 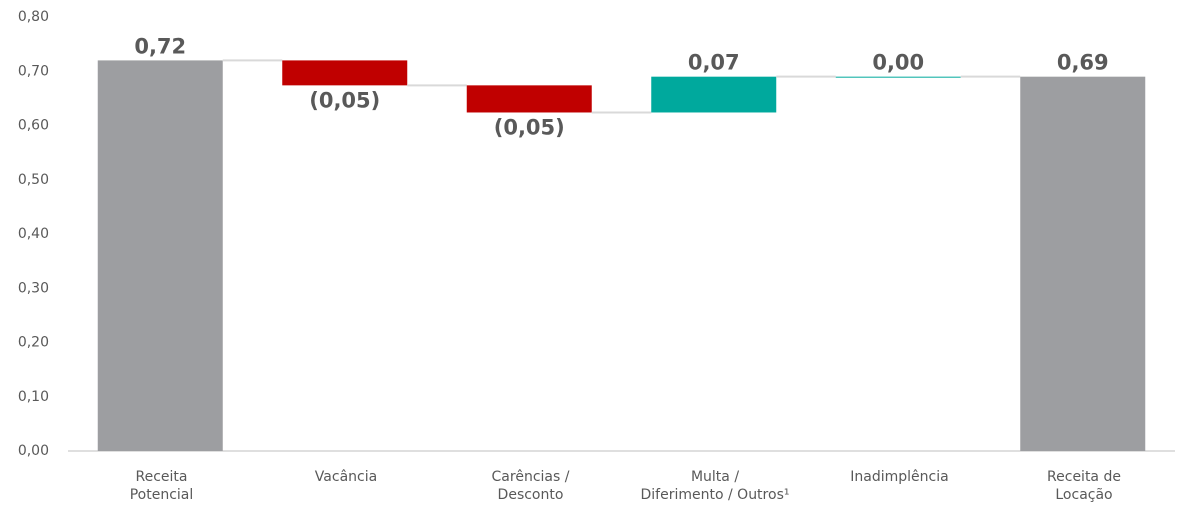 What do you see at coordinates (1083, 63) in the screenshot?
I see `value-label: 0,69` at bounding box center [1083, 63].